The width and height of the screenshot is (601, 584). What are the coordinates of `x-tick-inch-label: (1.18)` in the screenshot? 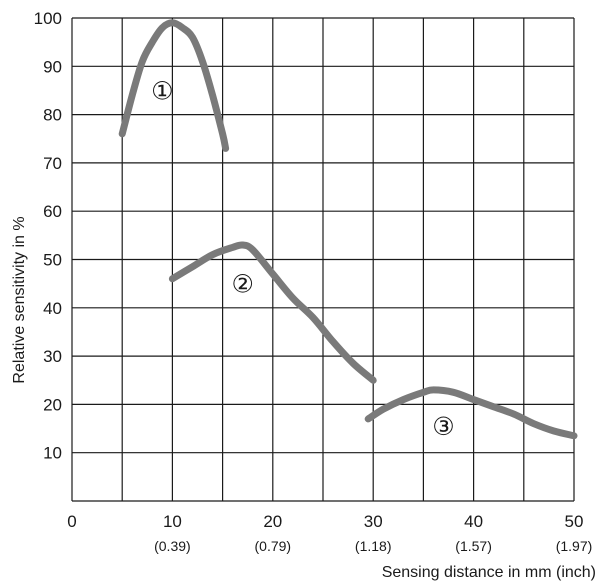 It's located at (373, 546).